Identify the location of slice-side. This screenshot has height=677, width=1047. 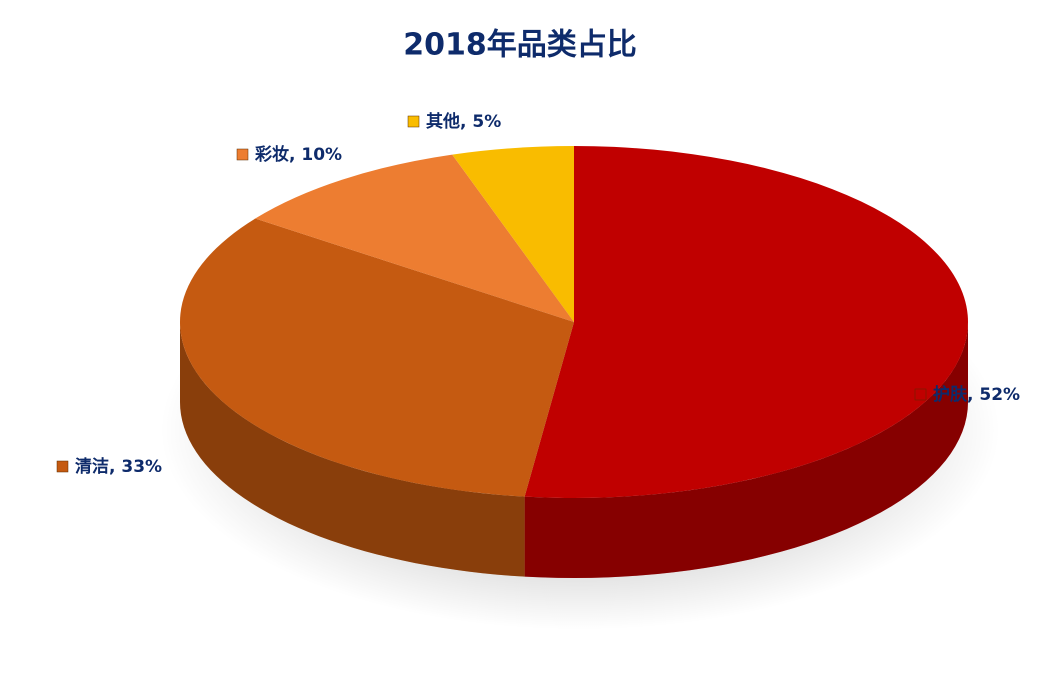
(352, 449).